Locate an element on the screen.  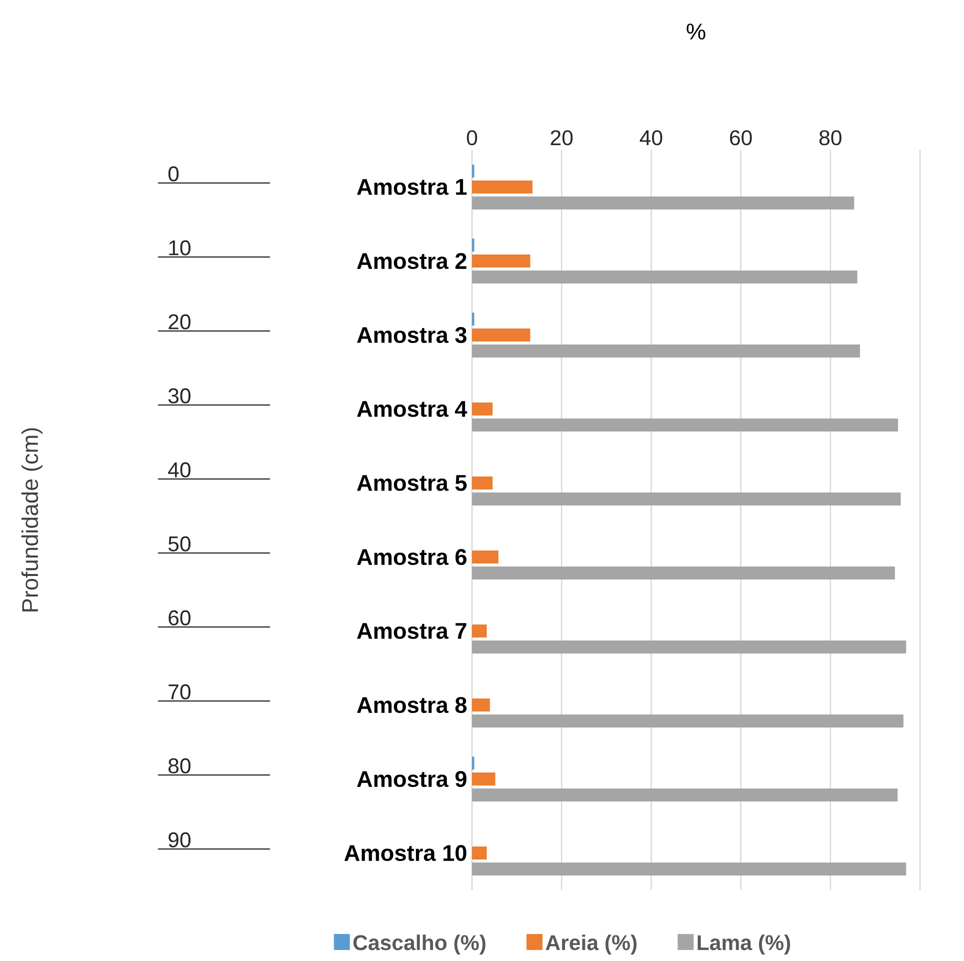
y-tick-label: Amostra 6 is located at coordinates (411, 557).